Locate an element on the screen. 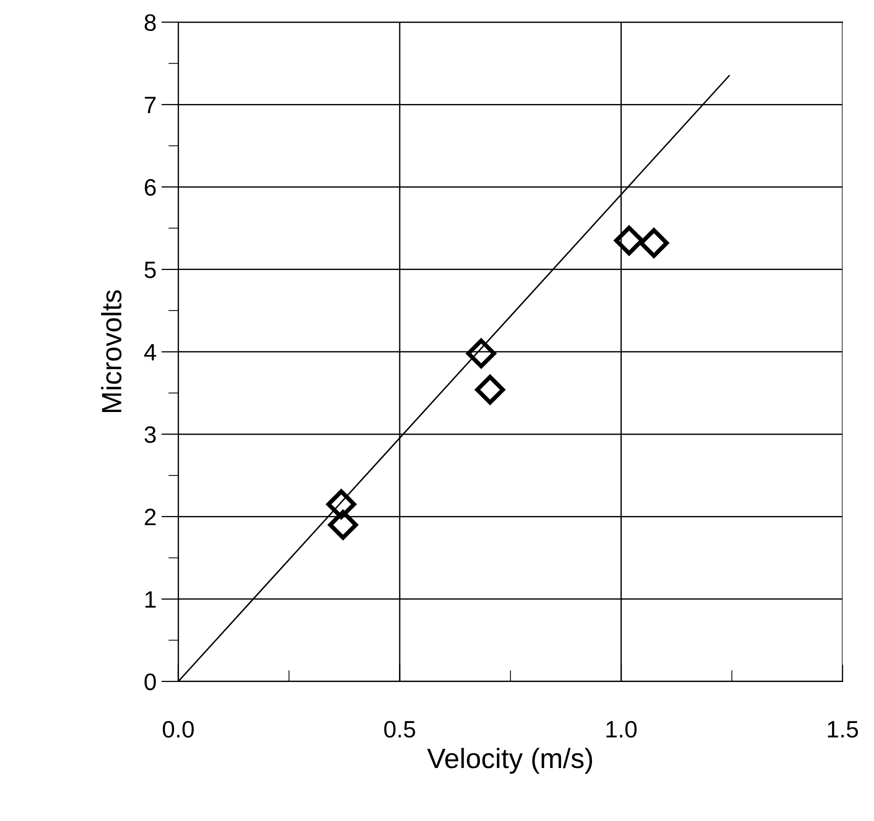 The height and width of the screenshot is (821, 874). y-axis-title: Microvolts is located at coordinates (111, 351).